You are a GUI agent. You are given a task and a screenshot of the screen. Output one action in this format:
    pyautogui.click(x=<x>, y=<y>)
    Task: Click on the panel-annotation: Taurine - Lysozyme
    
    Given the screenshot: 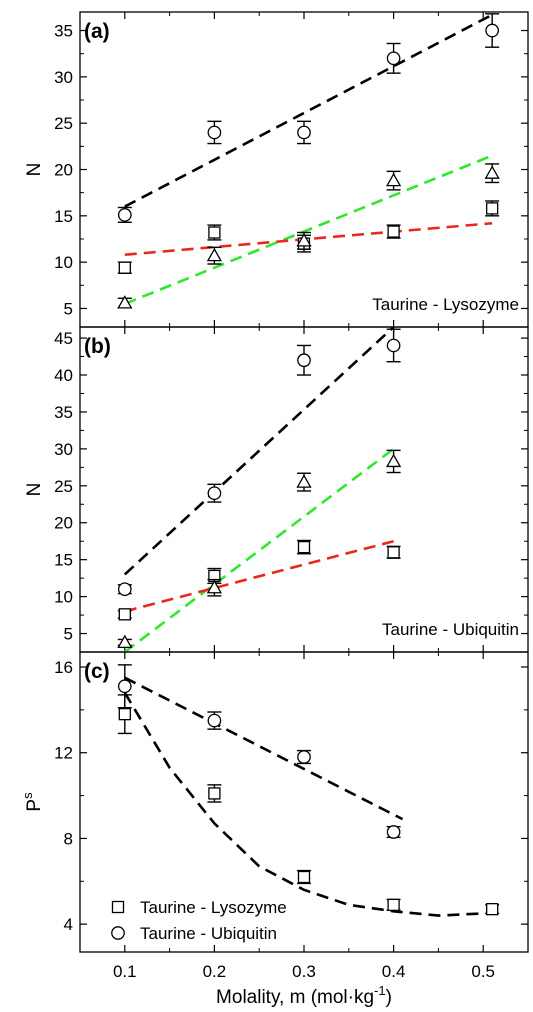 What is the action you would take?
    pyautogui.click(x=445, y=304)
    